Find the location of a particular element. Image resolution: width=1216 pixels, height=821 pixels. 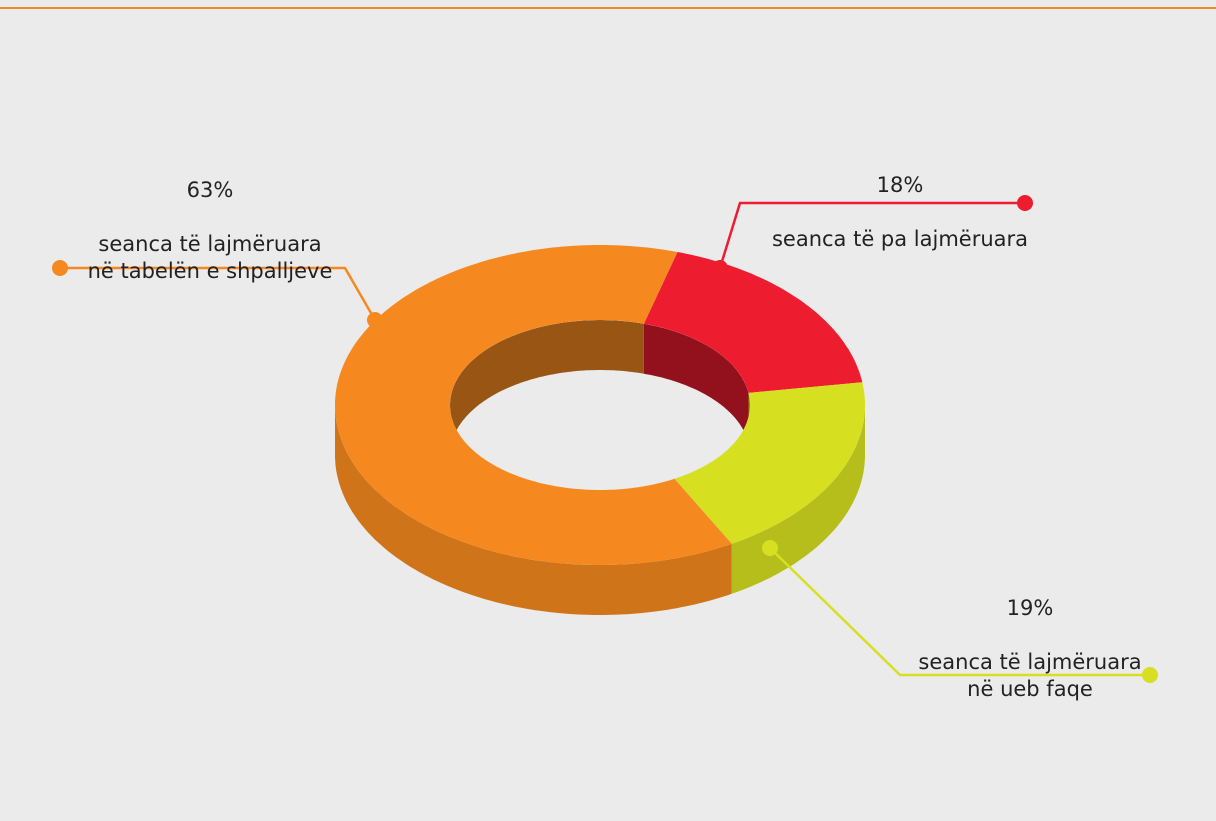

value-label: 18% is located at coordinates (900, 185).